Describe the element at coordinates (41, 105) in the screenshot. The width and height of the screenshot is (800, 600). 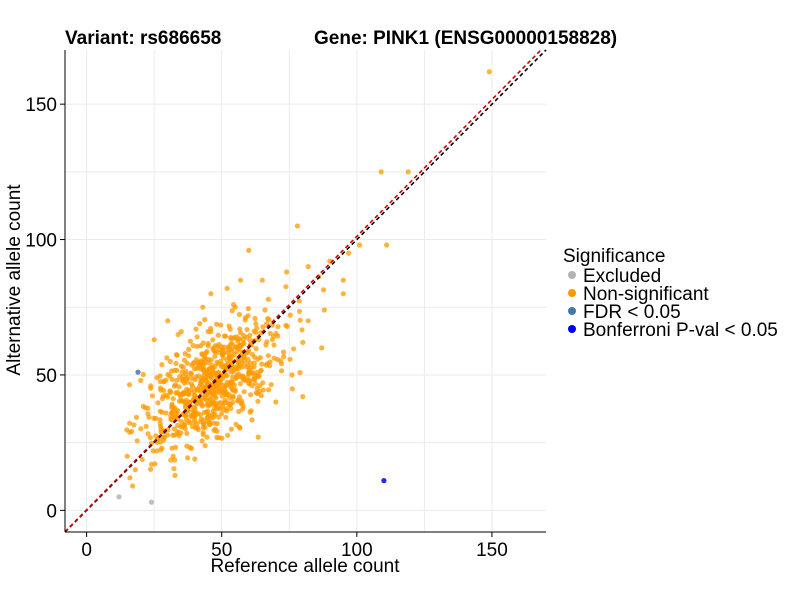
I see `y-tick-label: 150` at that location.